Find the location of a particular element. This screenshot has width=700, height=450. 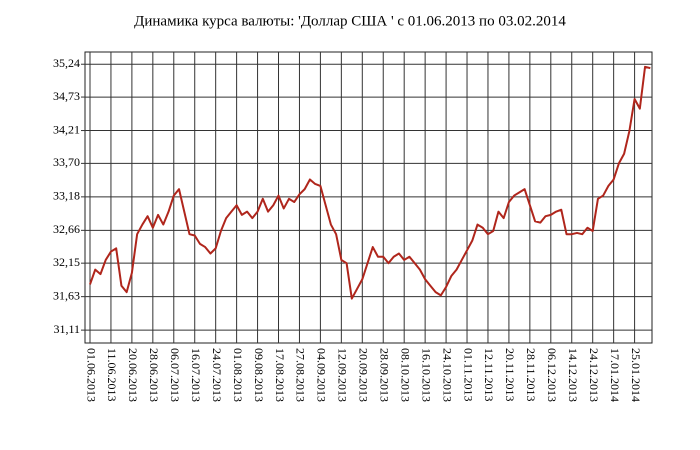

y-tick-label: 34,21 is located at coordinates (66, 129).